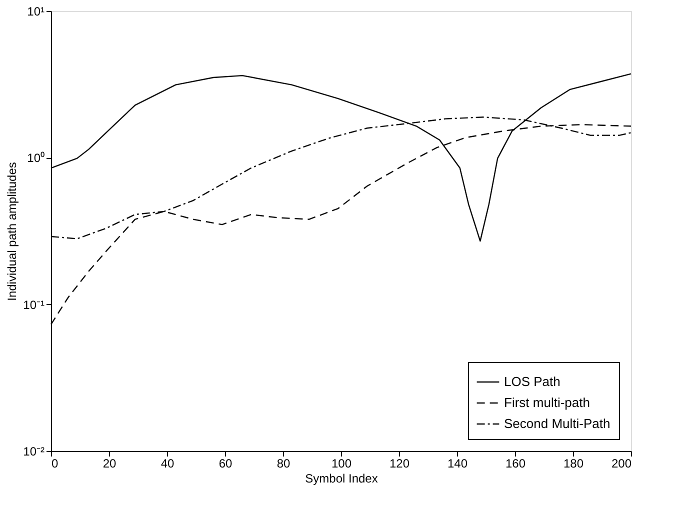 The height and width of the screenshot is (529, 674). What do you see at coordinates (573, 463) in the screenshot?
I see `x-tick-label: 180` at bounding box center [573, 463].